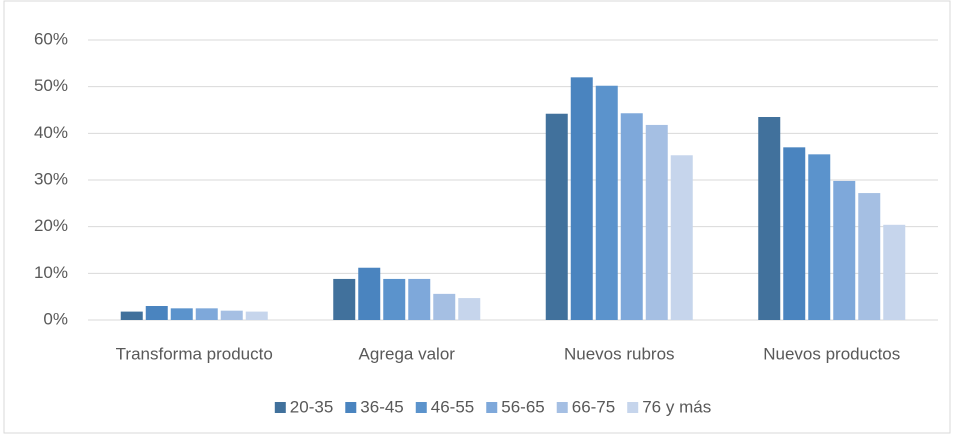 The width and height of the screenshot is (955, 435). What do you see at coordinates (51, 272) in the screenshot?
I see `y-tick-label: 10%` at bounding box center [51, 272].